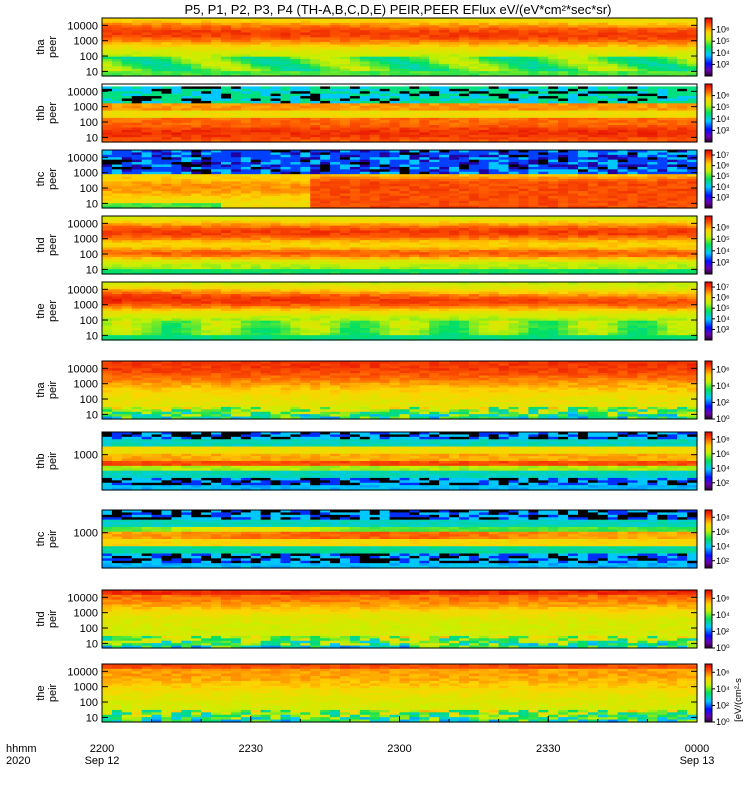  What do you see at coordinates (41, 178) in the screenshot?
I see `panel-label-probe: thc` at bounding box center [41, 178].